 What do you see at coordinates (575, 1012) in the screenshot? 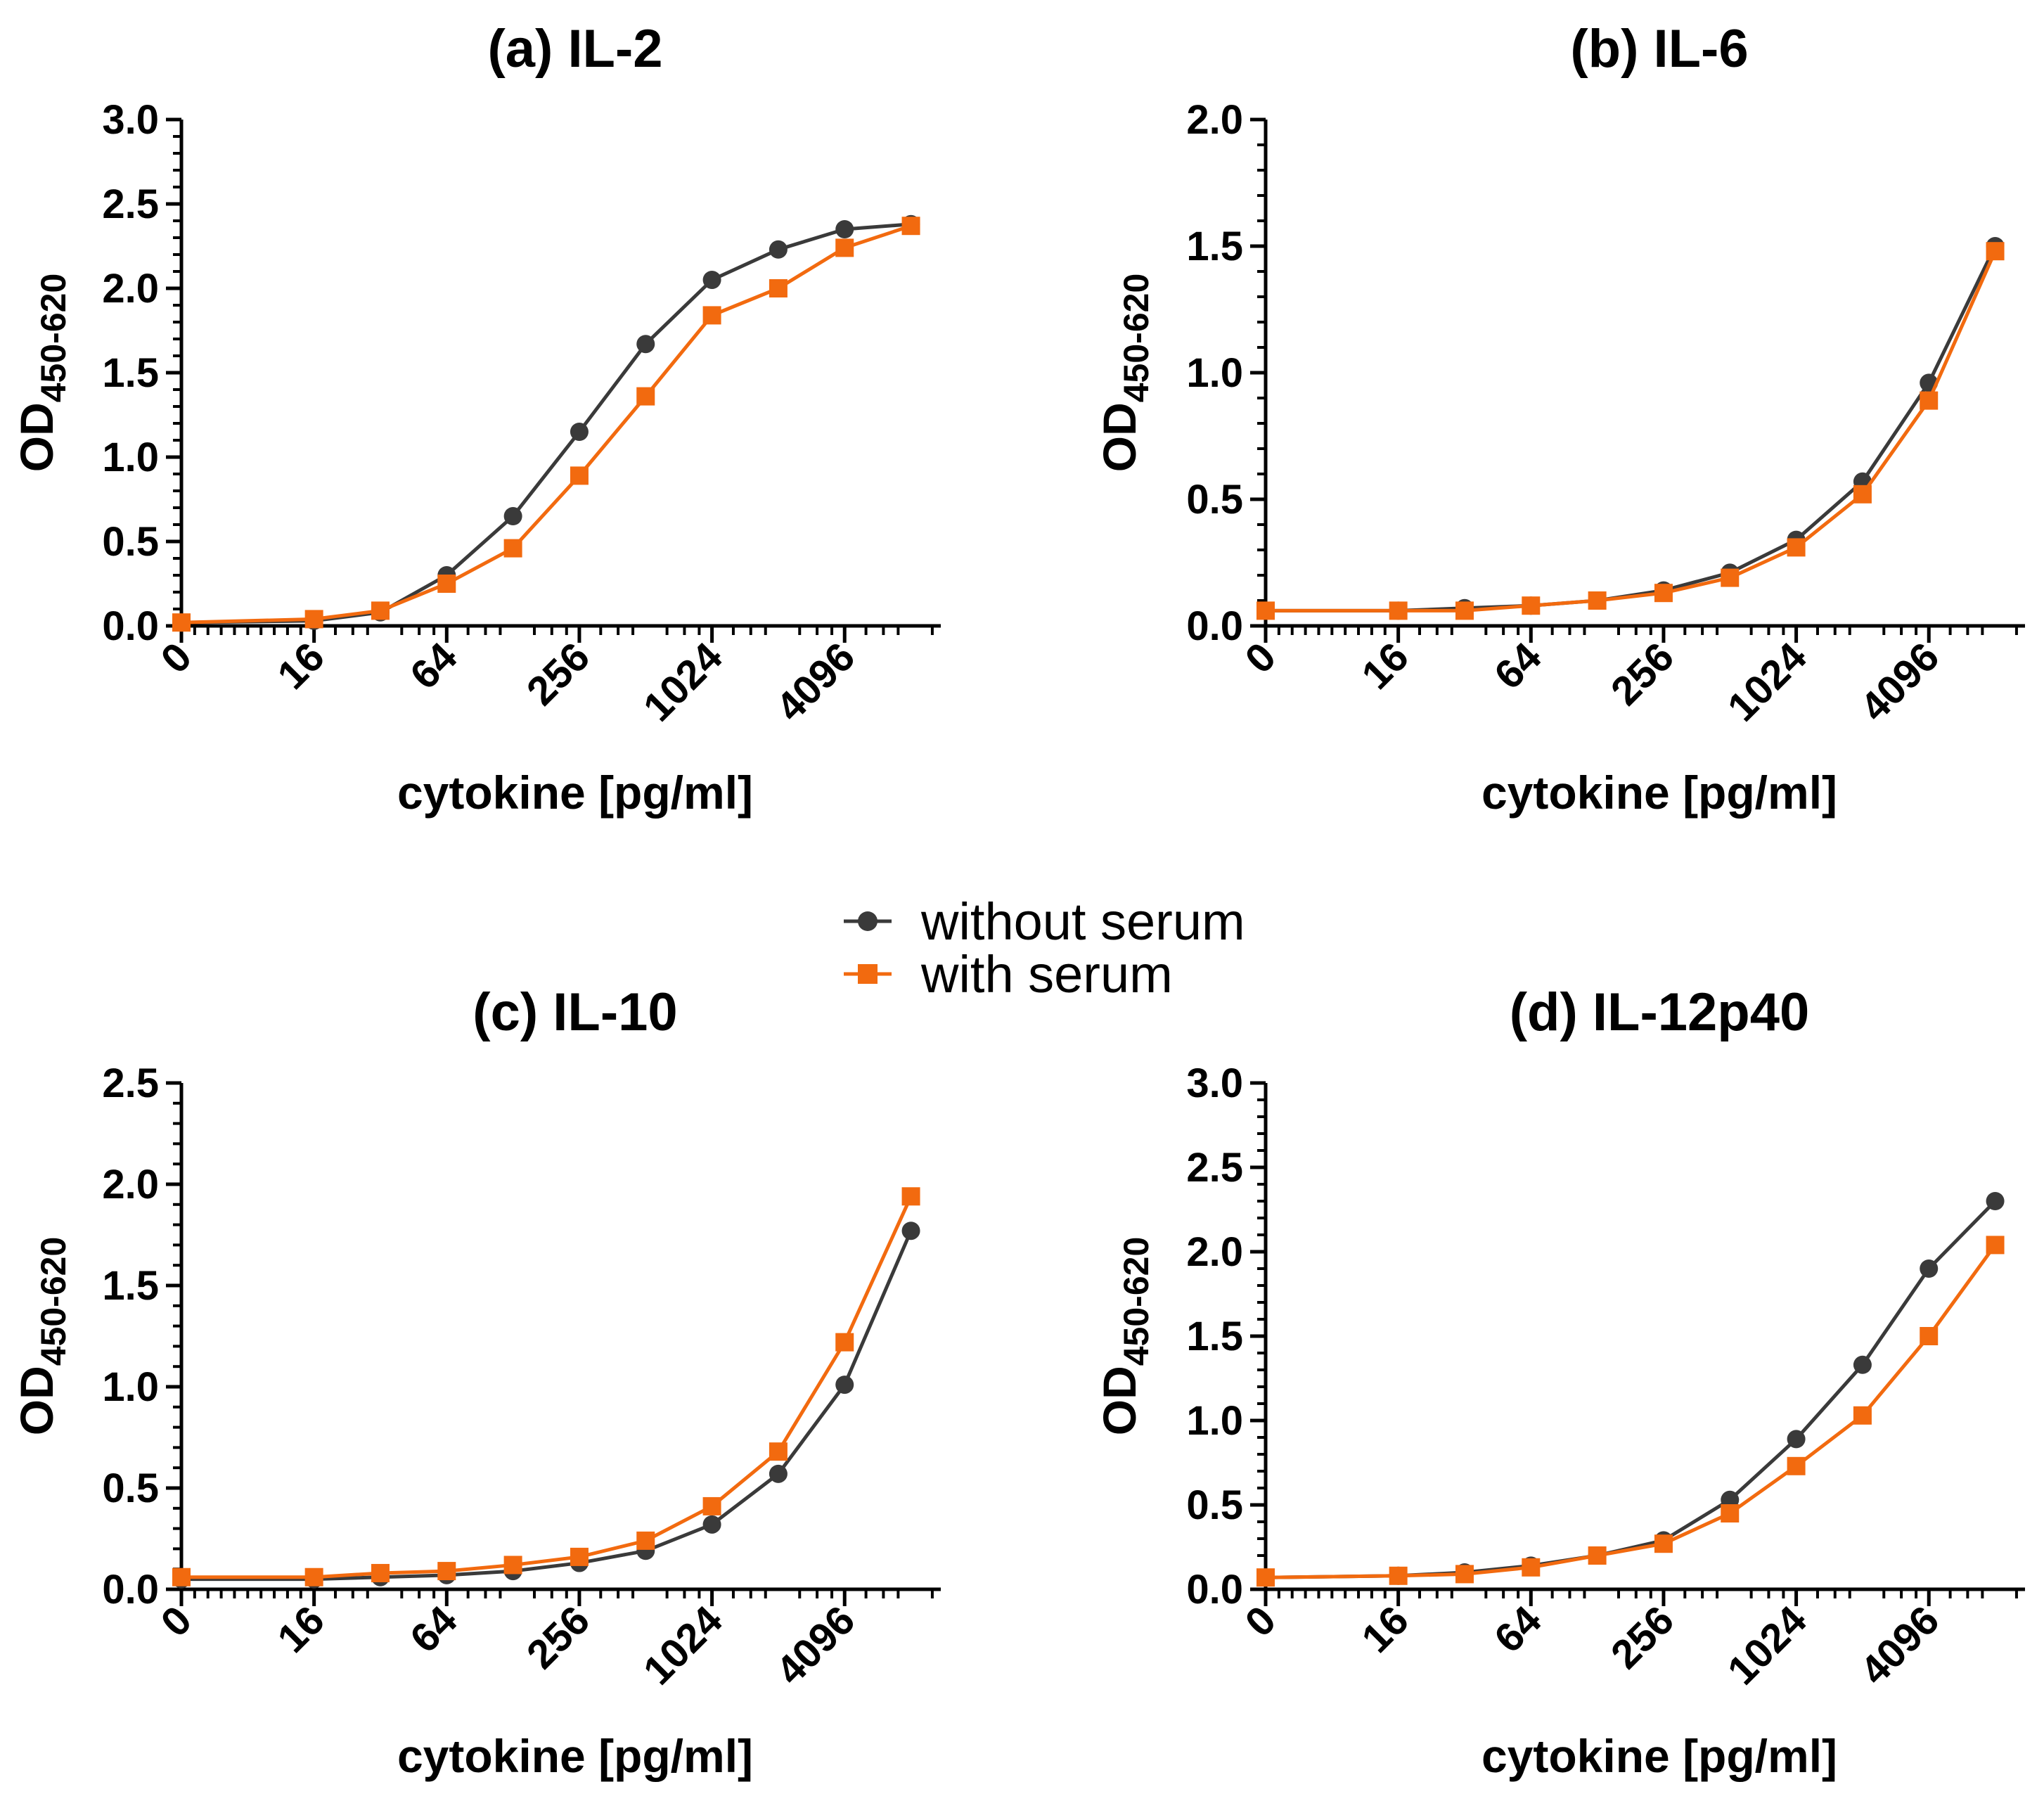
I see `panel-title: (c) IL-10` at bounding box center [575, 1012].